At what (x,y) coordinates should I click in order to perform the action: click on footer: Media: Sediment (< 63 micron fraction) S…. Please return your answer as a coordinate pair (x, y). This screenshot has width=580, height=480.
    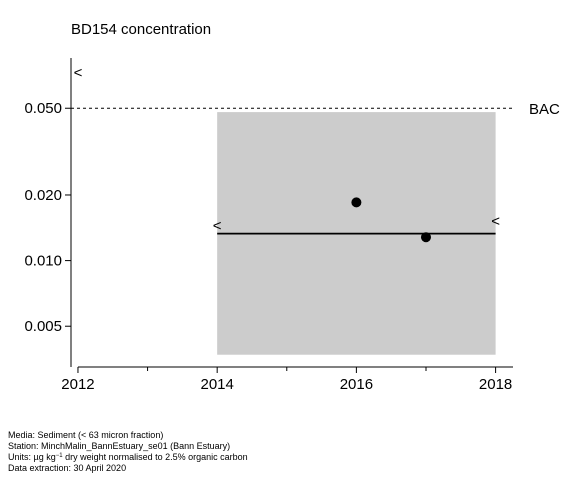
    Looking at the image, I should click on (128, 452).